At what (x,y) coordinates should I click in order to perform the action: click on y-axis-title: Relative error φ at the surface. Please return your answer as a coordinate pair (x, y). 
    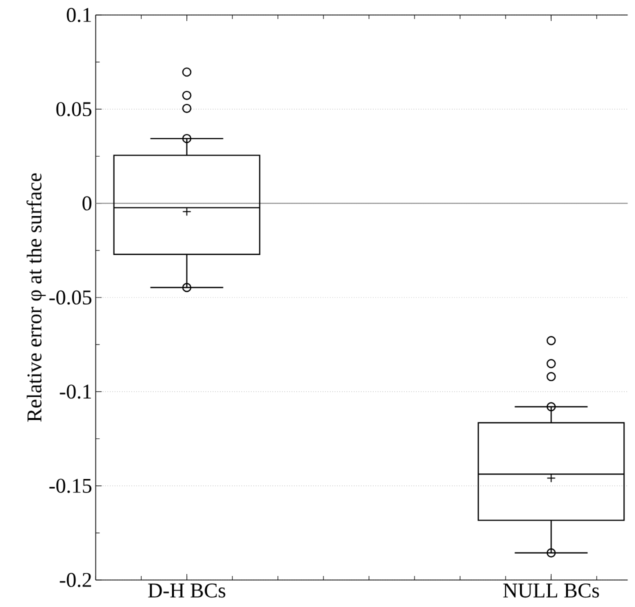
    Looking at the image, I should click on (36, 297).